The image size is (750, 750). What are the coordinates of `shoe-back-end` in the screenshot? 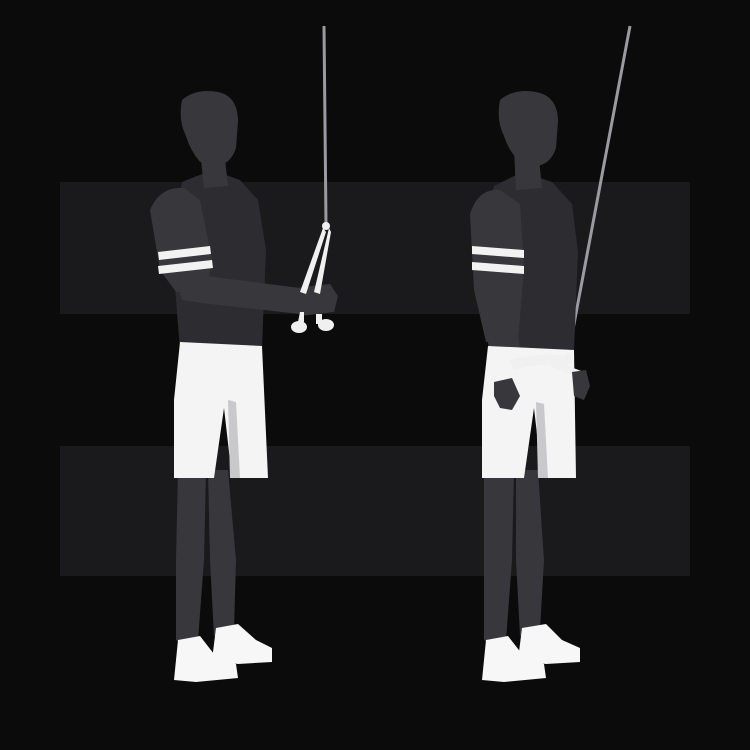 It's located at (549, 644).